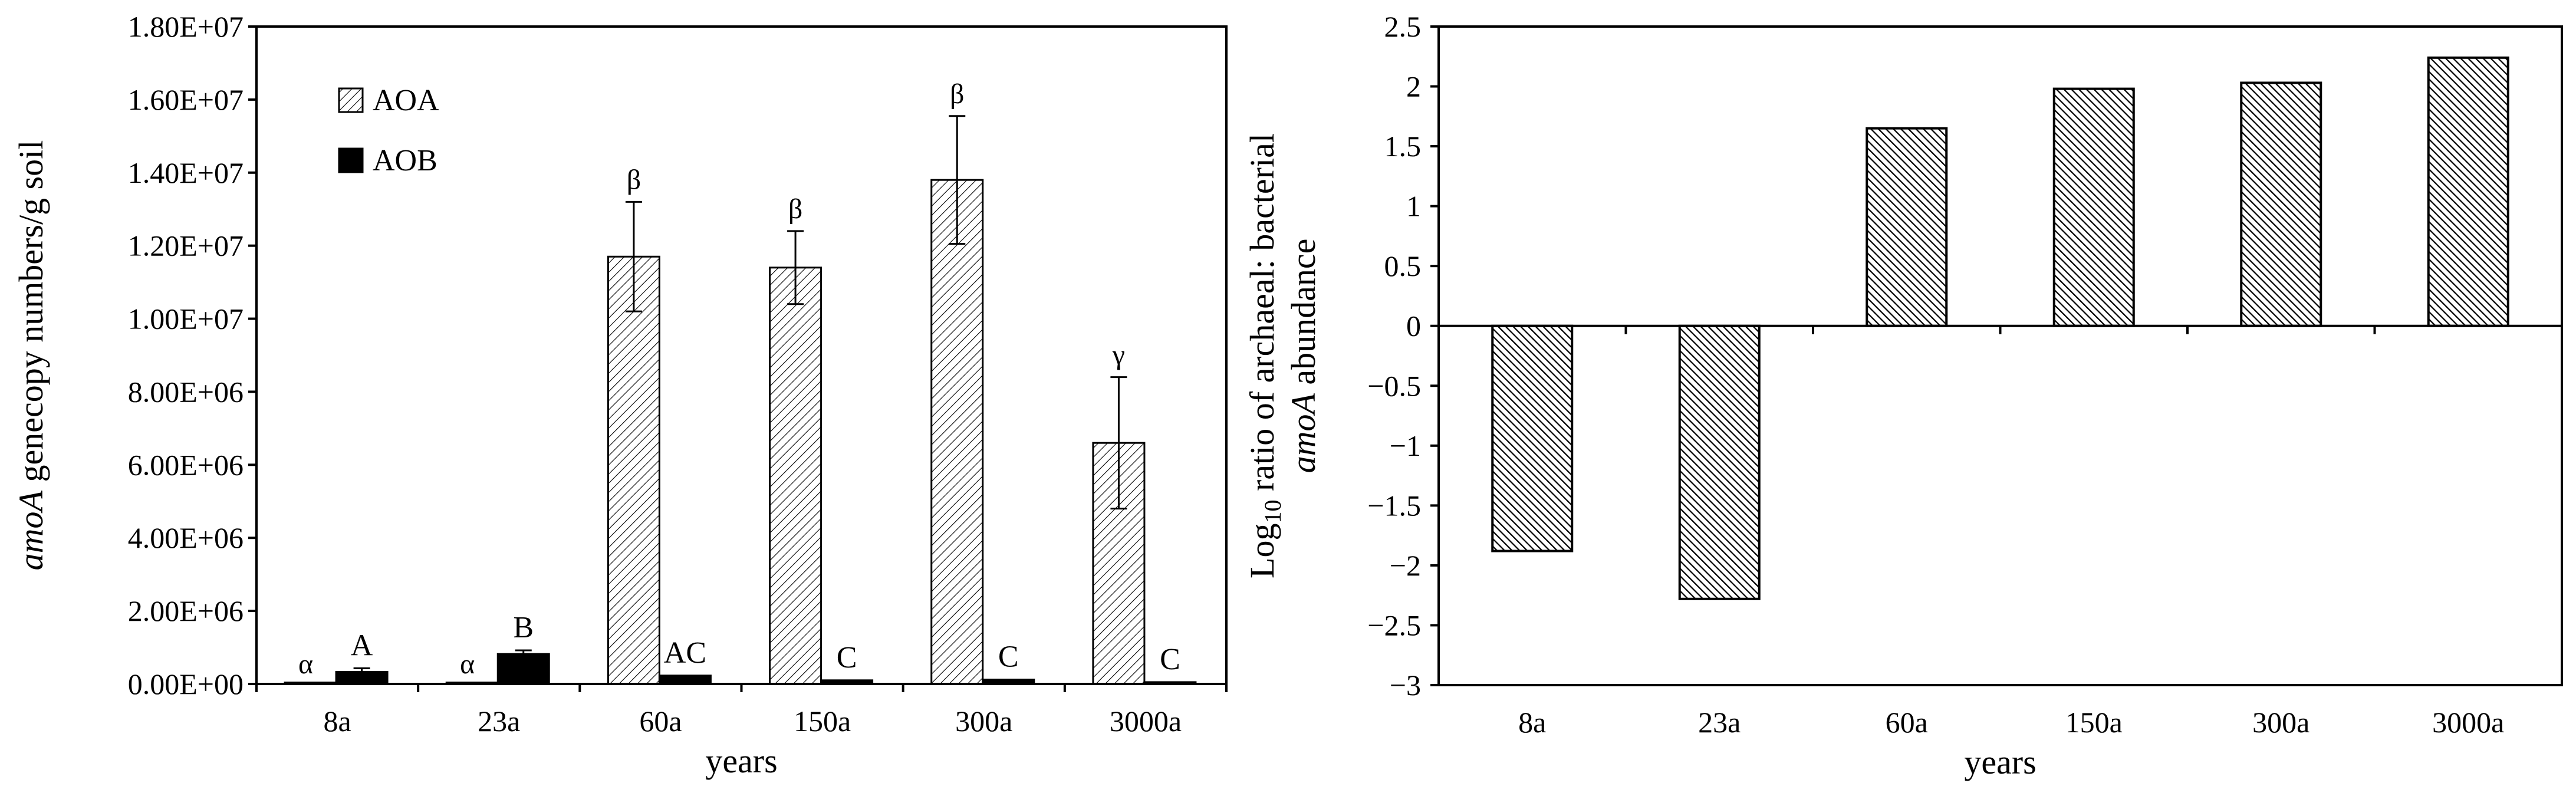 The width and height of the screenshot is (2576, 806). Describe the element at coordinates (1118, 355) in the screenshot. I see `significance-label: γ` at that location.